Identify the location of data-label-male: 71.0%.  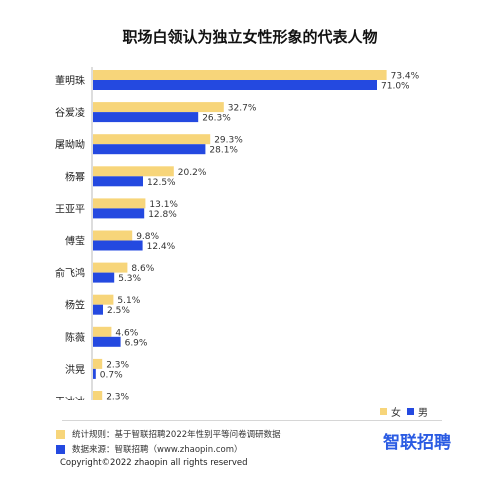
(395, 87).